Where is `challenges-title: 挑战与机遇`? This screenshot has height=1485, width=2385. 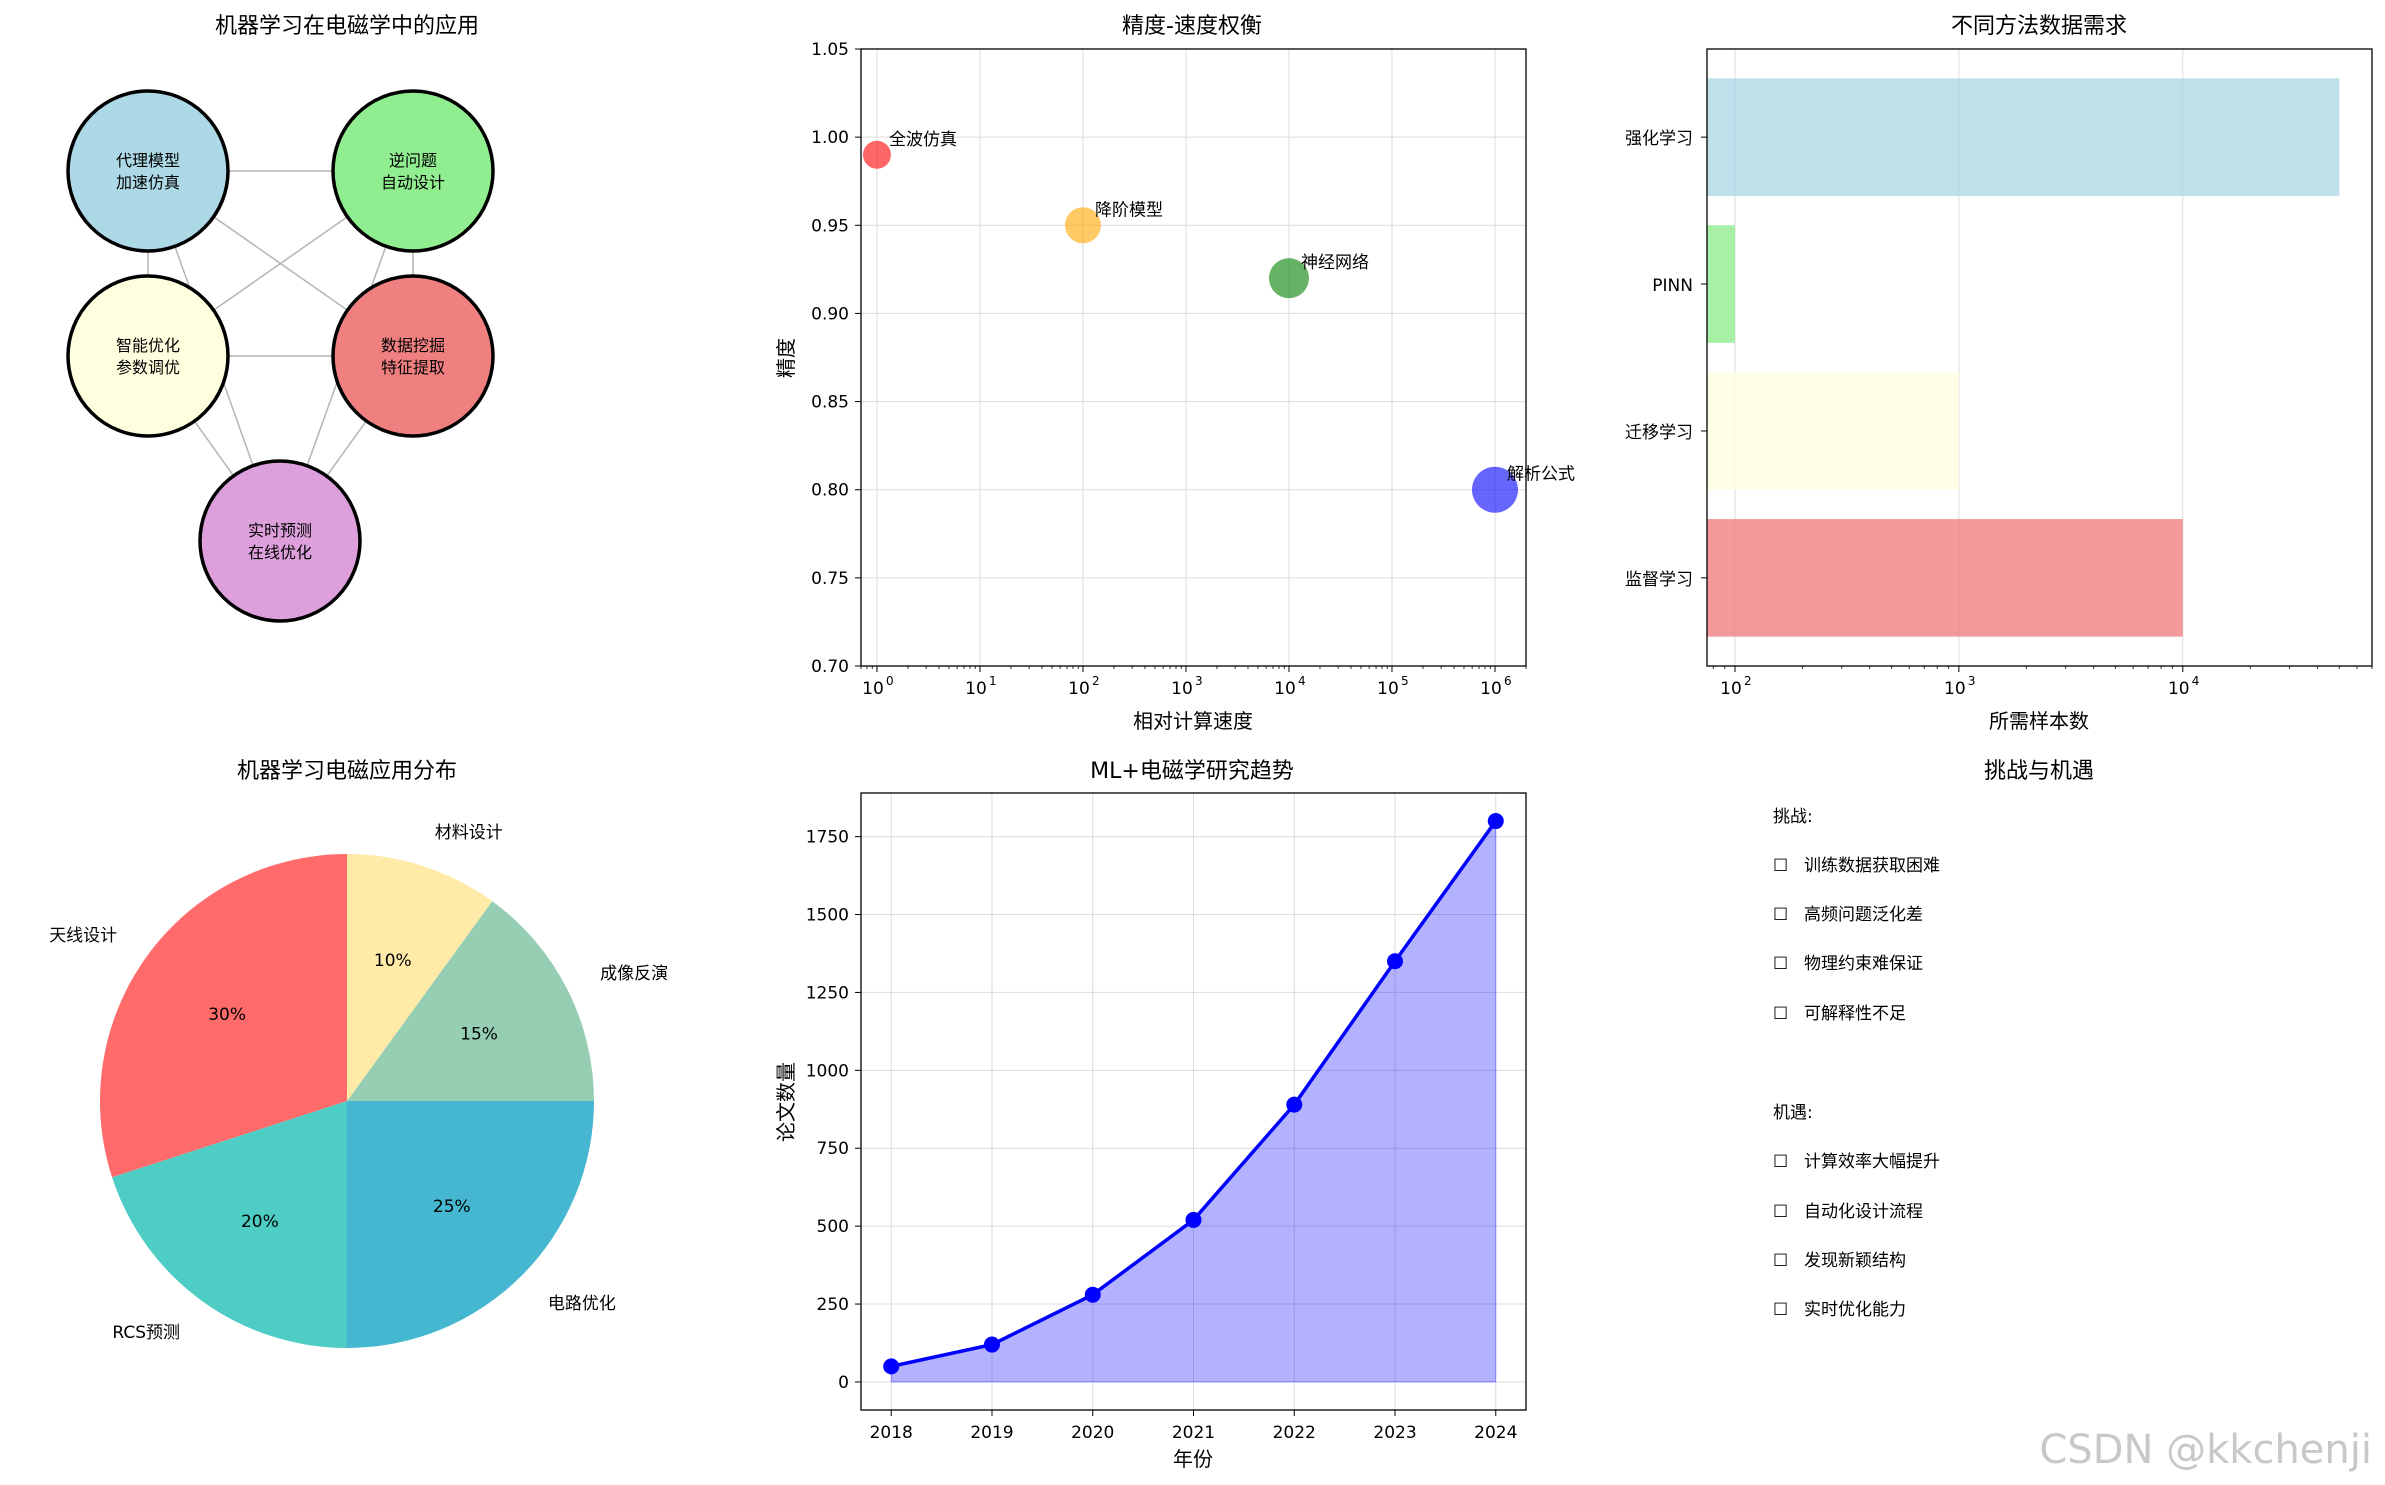 challenges-title: 挑战与机遇 is located at coordinates (2039, 771).